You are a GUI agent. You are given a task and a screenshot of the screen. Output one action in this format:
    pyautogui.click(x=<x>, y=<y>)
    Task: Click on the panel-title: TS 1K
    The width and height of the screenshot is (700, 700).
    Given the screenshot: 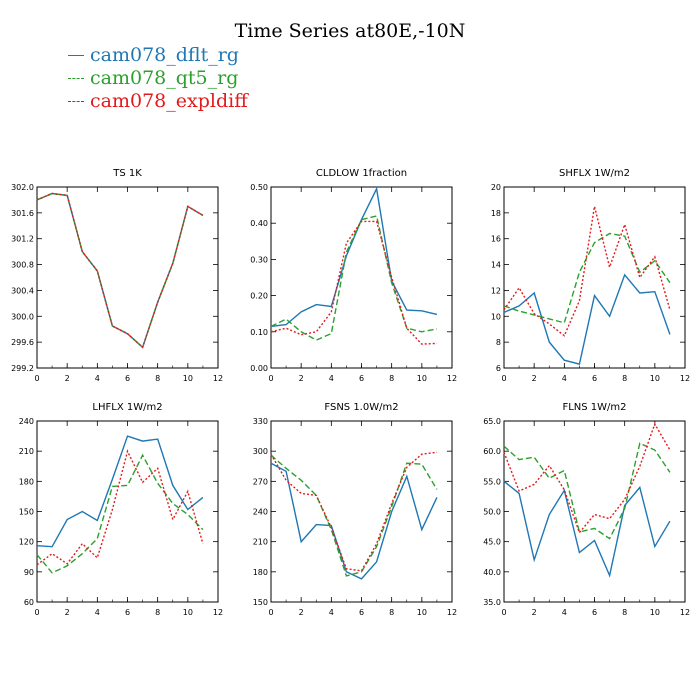 What is the action you would take?
    pyautogui.click(x=127, y=173)
    